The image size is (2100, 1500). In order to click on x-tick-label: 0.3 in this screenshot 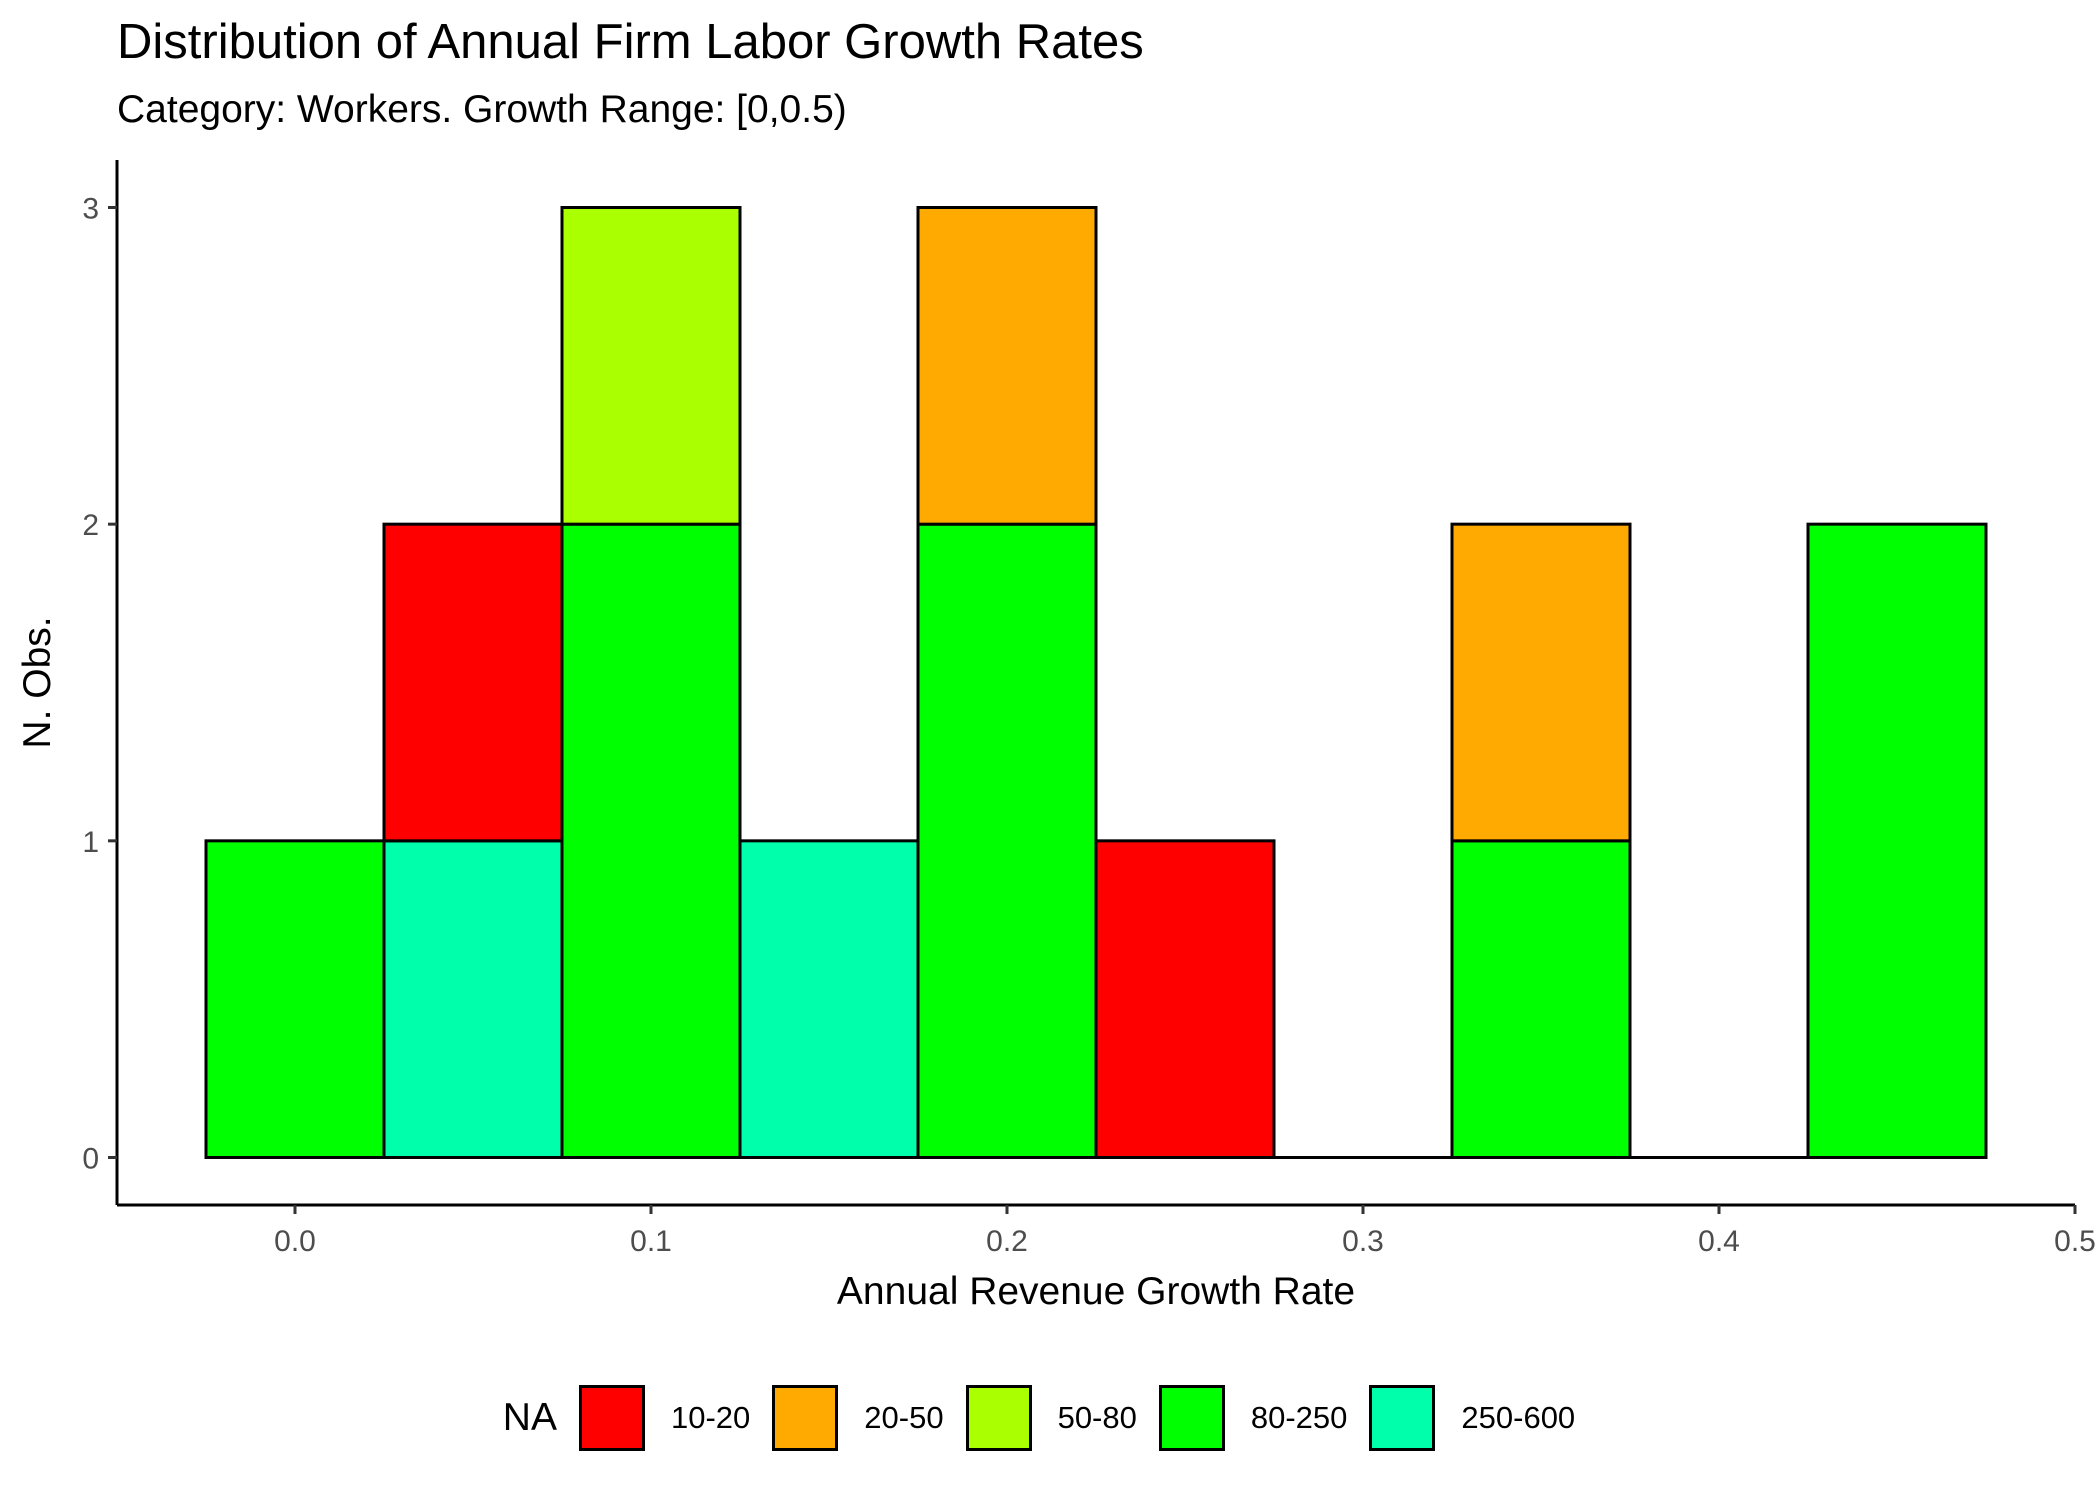, I will do `click(1363, 1241)`.